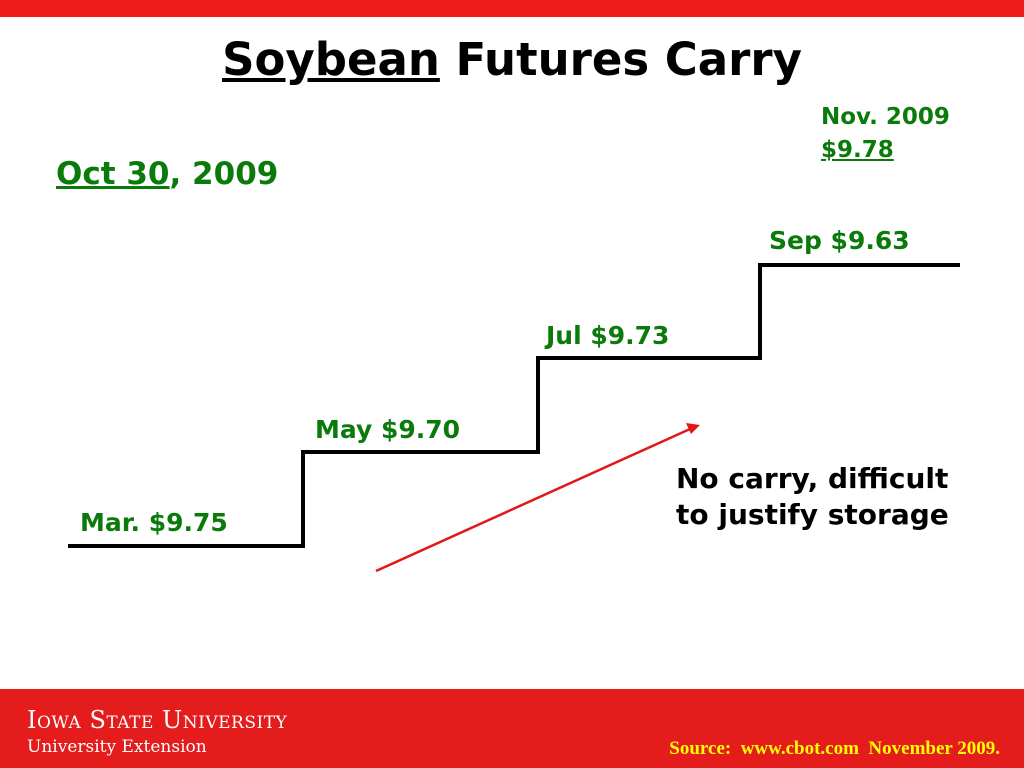 This screenshot has height=768, width=1024. What do you see at coordinates (812, 497) in the screenshot?
I see `carry-note: No carry, difficult to justify storage` at bounding box center [812, 497].